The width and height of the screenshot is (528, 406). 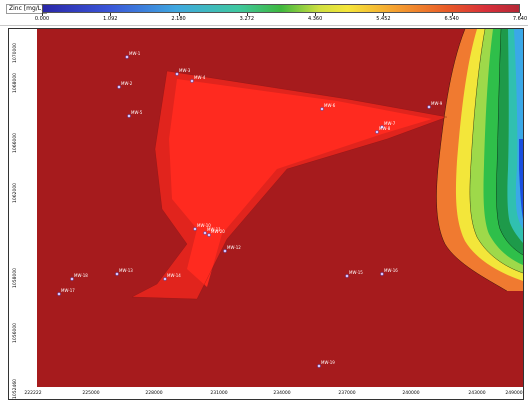 I want to click on well-marker: MW-18, so click(x=79, y=277).